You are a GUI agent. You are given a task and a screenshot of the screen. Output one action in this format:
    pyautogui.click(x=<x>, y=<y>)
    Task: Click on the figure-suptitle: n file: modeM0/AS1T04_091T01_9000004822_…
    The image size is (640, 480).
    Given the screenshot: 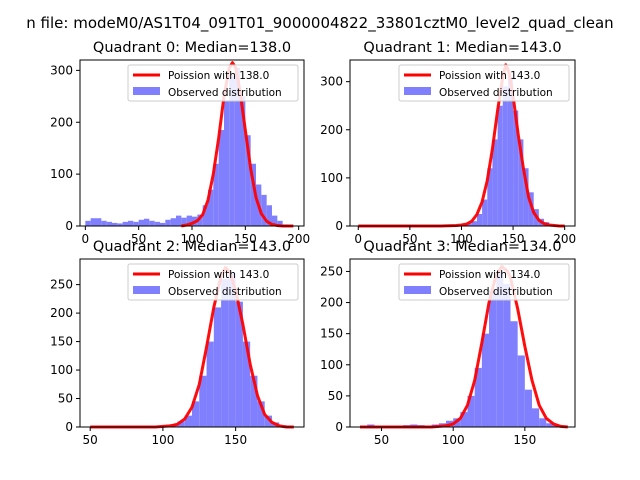 What is the action you would take?
    pyautogui.click(x=320, y=23)
    